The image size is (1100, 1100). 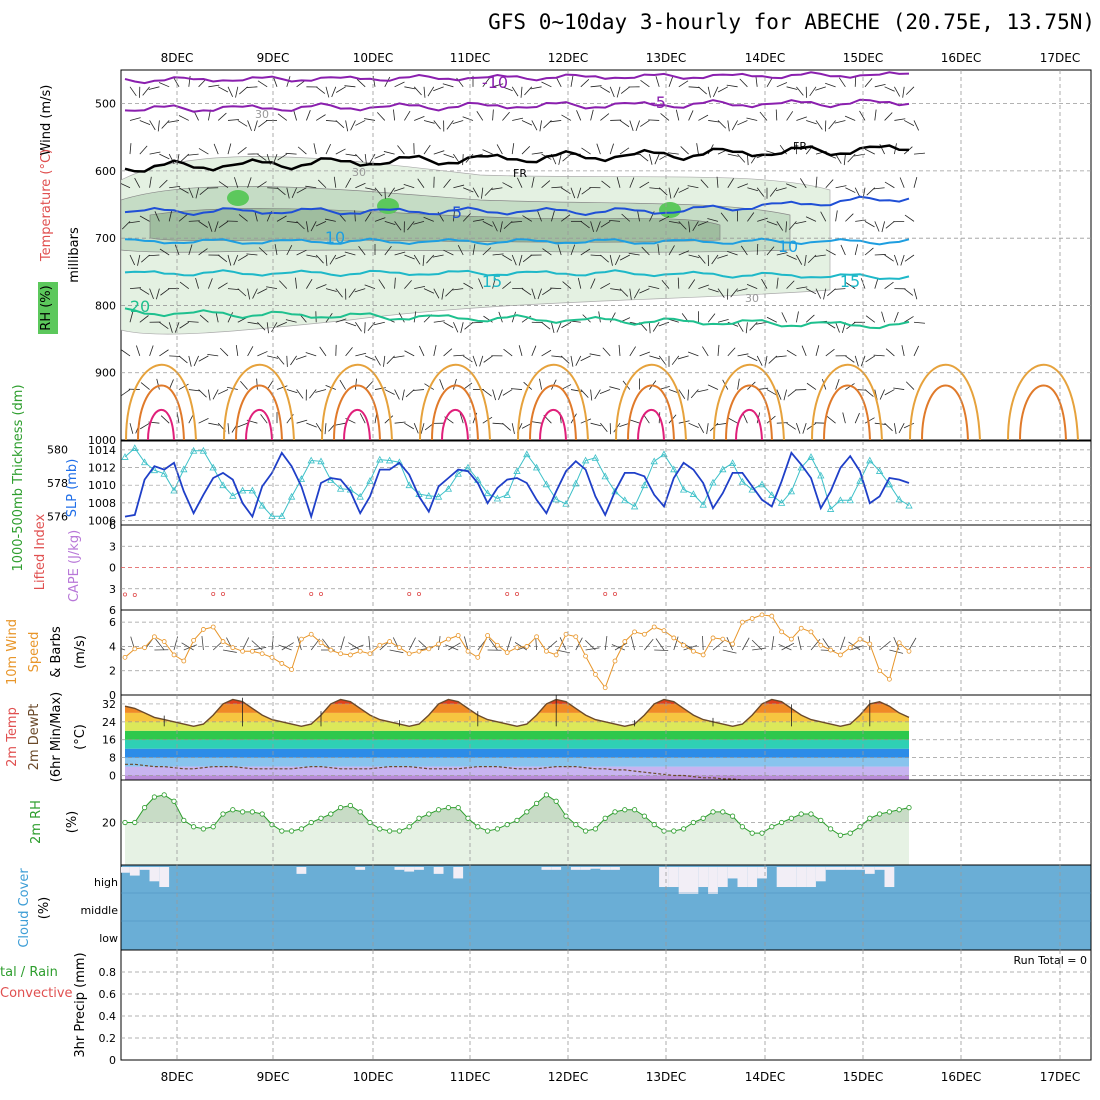 I want to click on temp-band, so click(x=517, y=753).